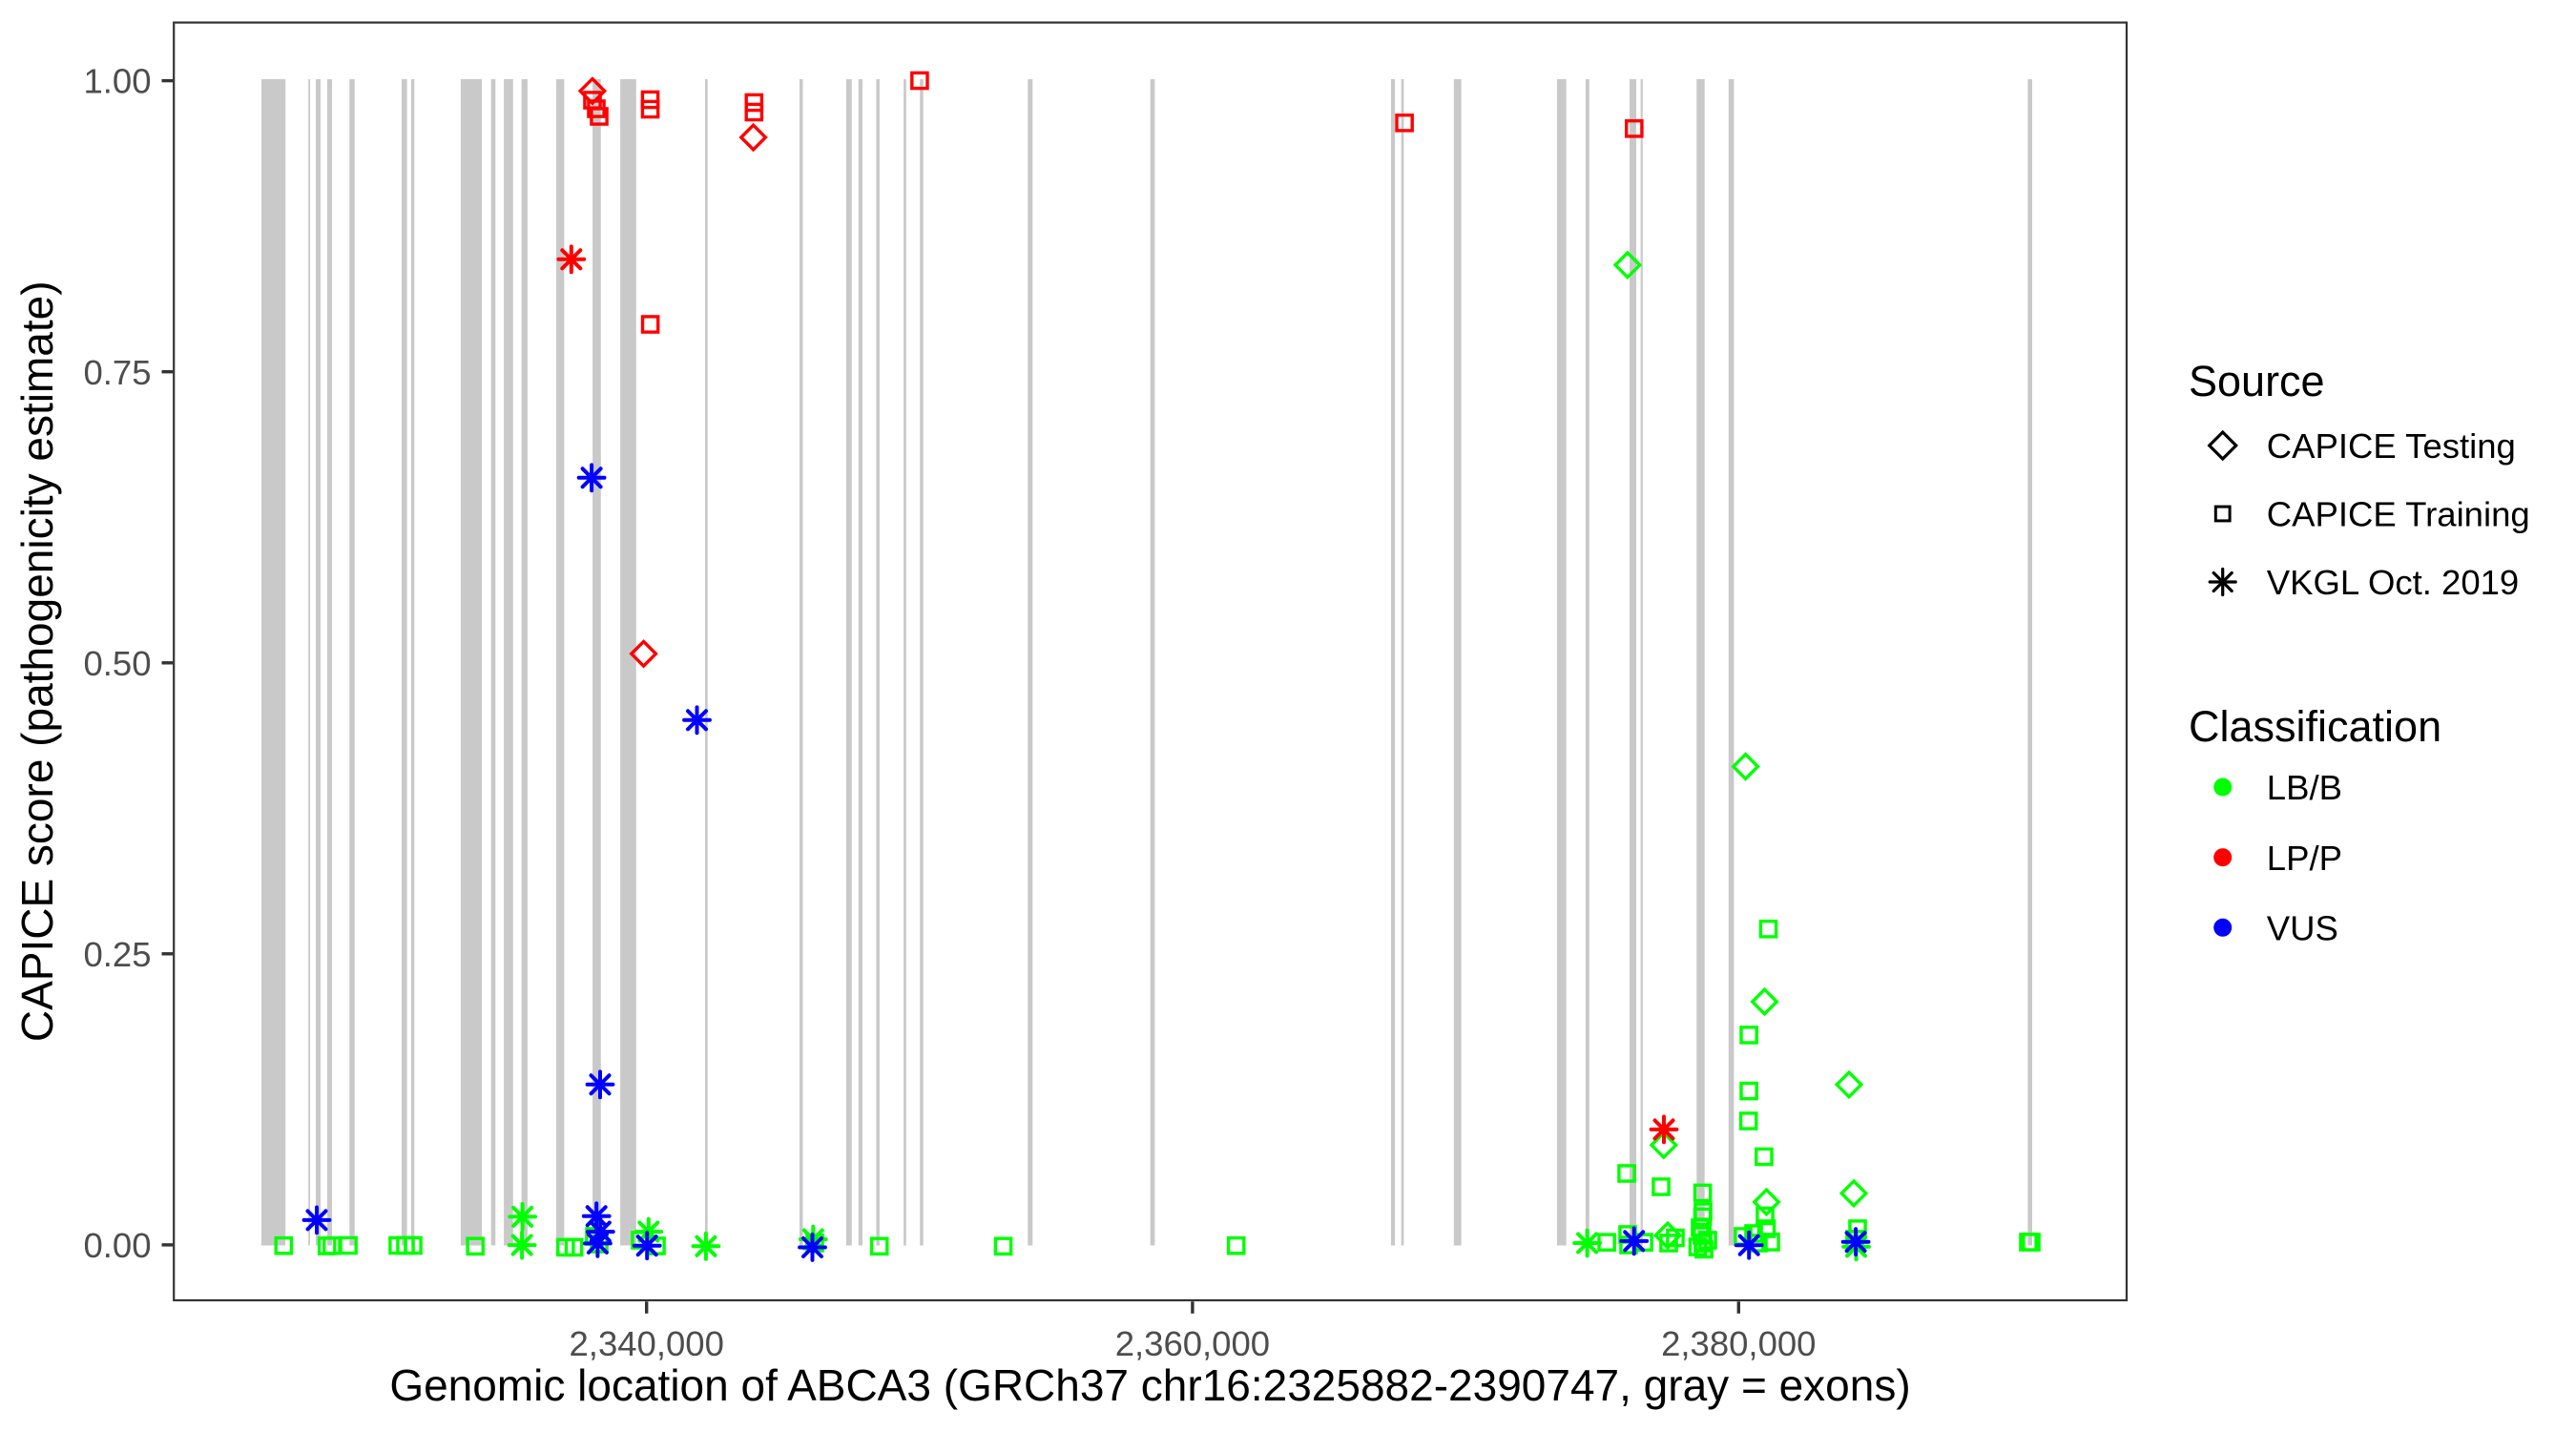 The image size is (2576, 1431). Describe the element at coordinates (117, 954) in the screenshot. I see `svg-text: 0.25` at that location.